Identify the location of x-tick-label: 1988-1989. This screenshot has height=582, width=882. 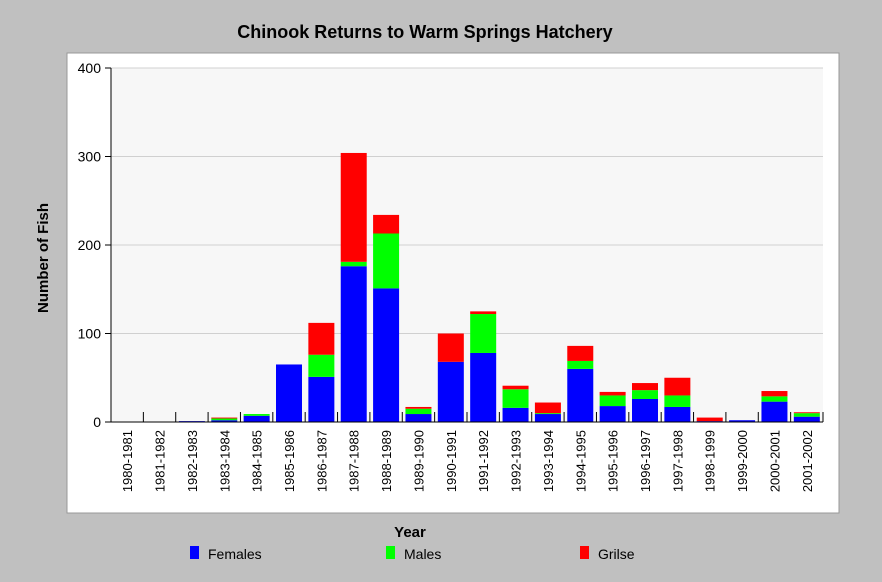
(386, 461).